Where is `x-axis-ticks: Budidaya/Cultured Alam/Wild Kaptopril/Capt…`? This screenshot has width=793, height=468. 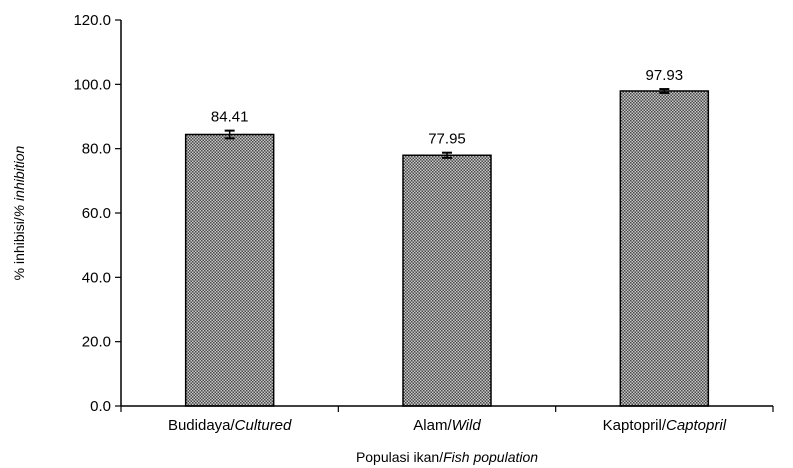 x-axis-ticks: Budidaya/Cultured Alam/Wild Kaptopril/Capt… is located at coordinates (447, 420).